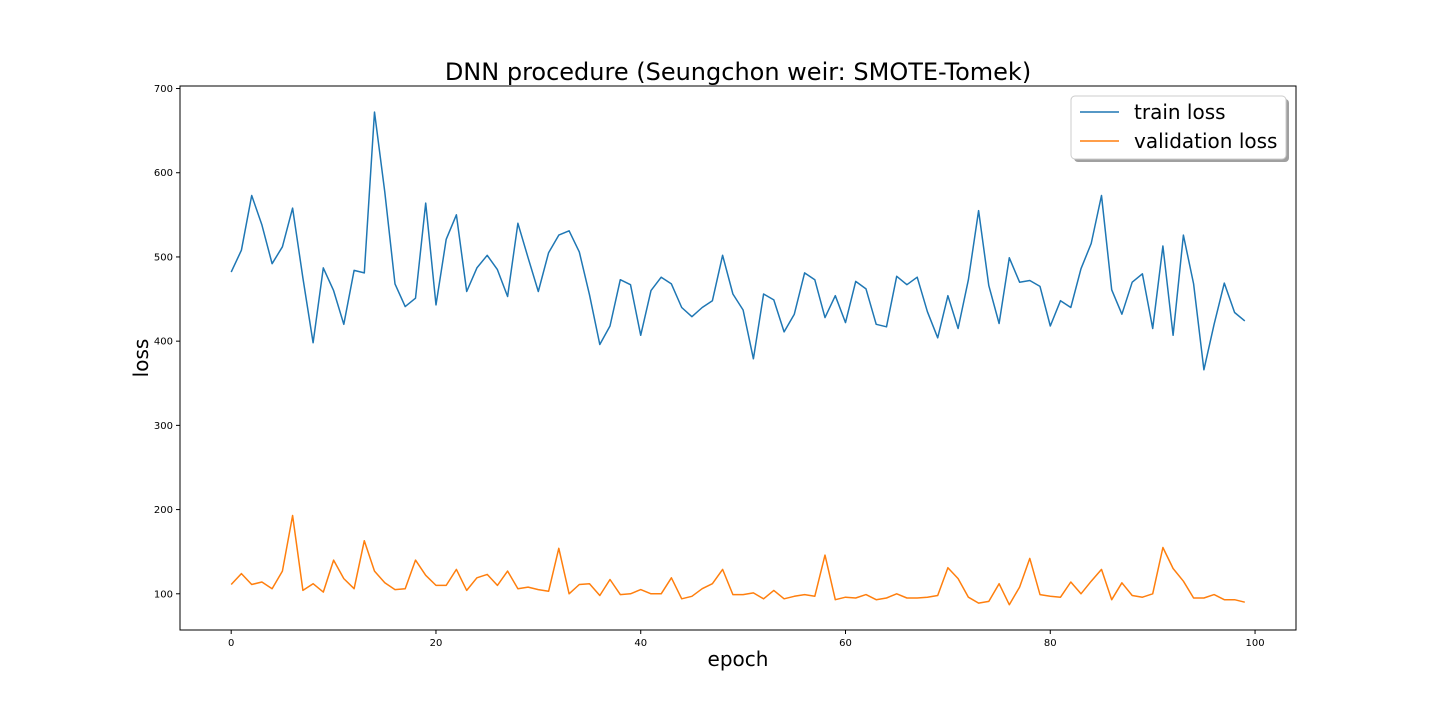 The height and width of the screenshot is (720, 1440). What do you see at coordinates (1205, 141) in the screenshot?
I see `legend-label-validation-loss: validation loss` at bounding box center [1205, 141].